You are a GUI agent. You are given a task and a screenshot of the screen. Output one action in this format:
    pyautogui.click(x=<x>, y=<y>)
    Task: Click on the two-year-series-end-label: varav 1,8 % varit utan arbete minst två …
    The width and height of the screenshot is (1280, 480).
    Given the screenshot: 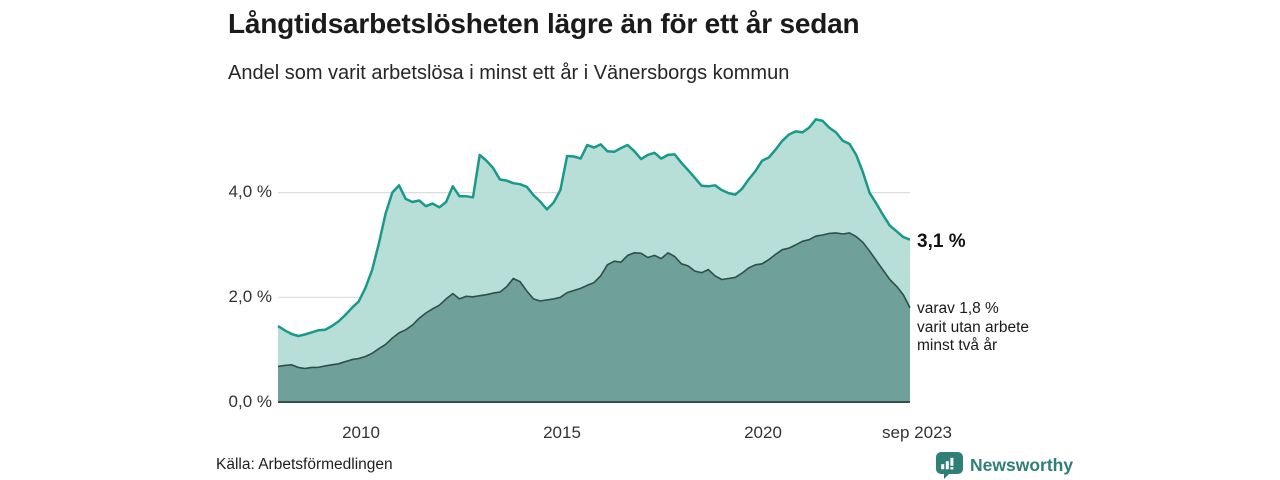 What is the action you would take?
    pyautogui.click(x=973, y=327)
    